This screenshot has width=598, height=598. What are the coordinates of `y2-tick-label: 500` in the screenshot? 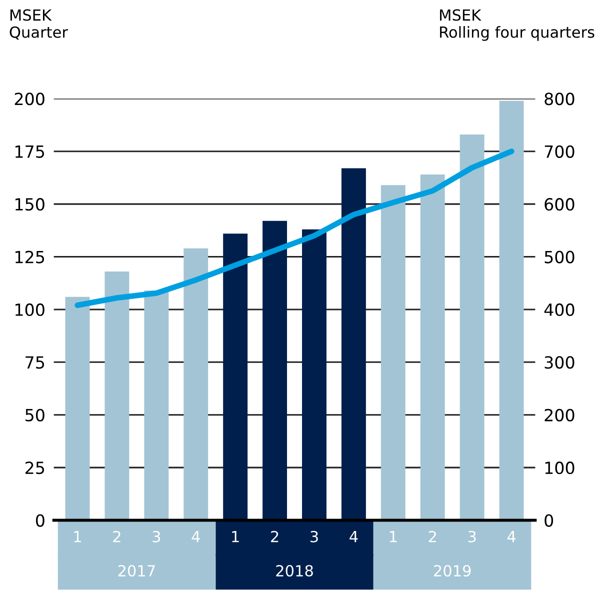 It's located at (559, 257).